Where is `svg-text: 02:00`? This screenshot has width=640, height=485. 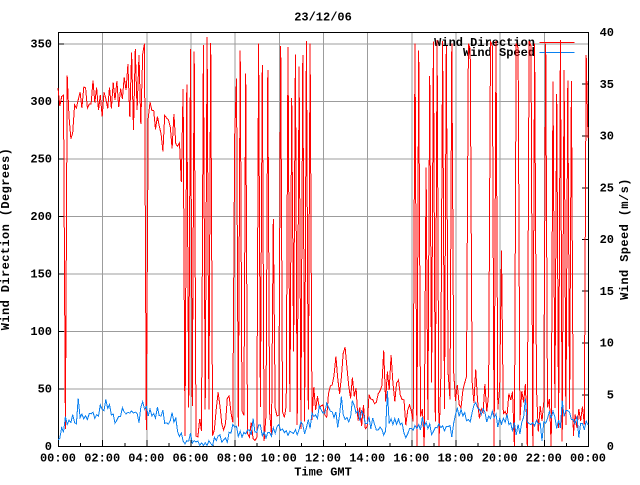
svg-text: 02:00 is located at coordinates (102, 459).